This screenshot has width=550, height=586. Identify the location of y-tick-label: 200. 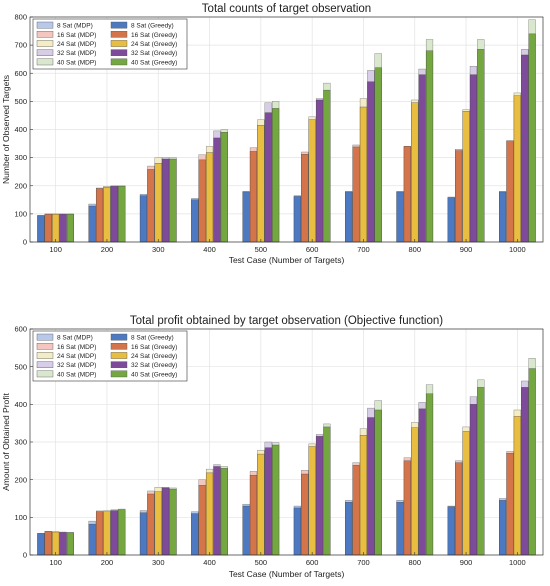
(20, 185).